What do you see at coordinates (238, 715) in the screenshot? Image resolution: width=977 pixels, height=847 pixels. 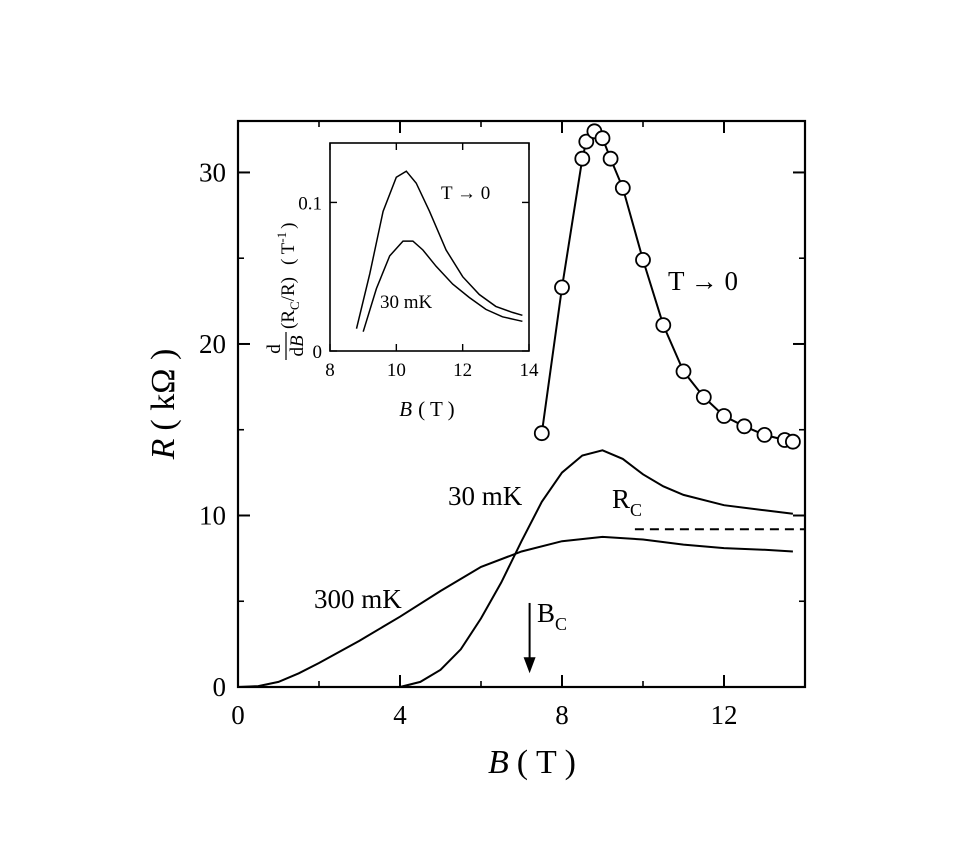 I see `x-tick-label: 0` at bounding box center [238, 715].